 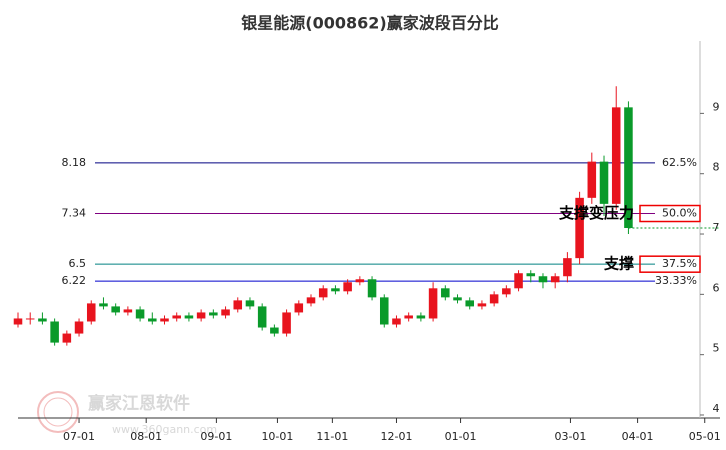 I want to click on level-value: 8.18, so click(x=74, y=162).